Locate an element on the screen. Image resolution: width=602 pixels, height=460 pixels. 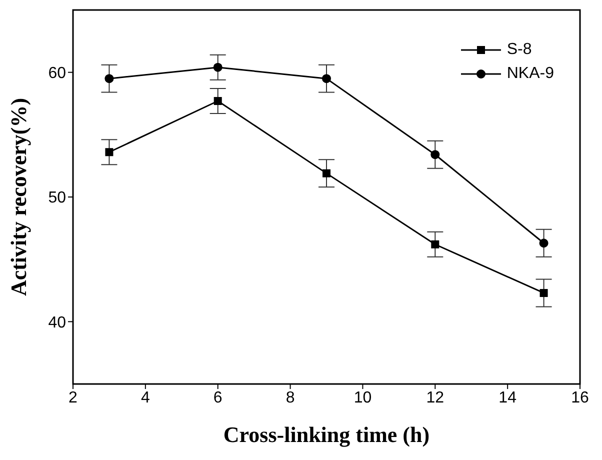
x-tick-label: 14 is located at coordinates (507, 397).